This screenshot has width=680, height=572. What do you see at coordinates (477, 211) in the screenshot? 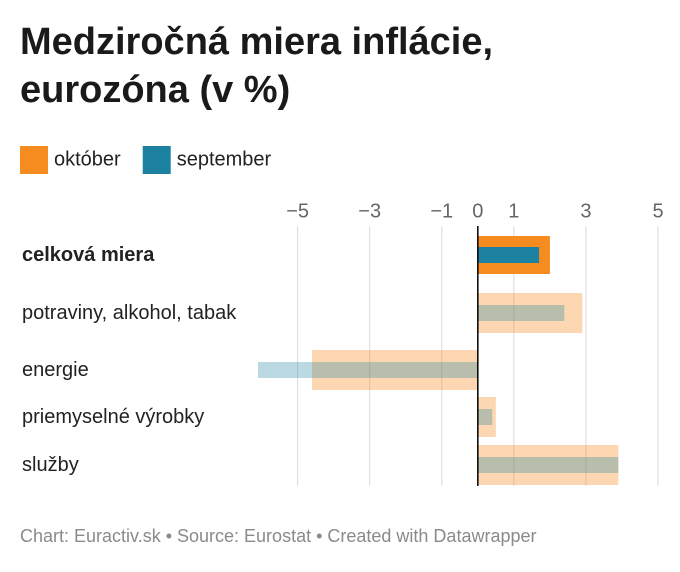
I see `x-tick-label: 0` at bounding box center [477, 211].